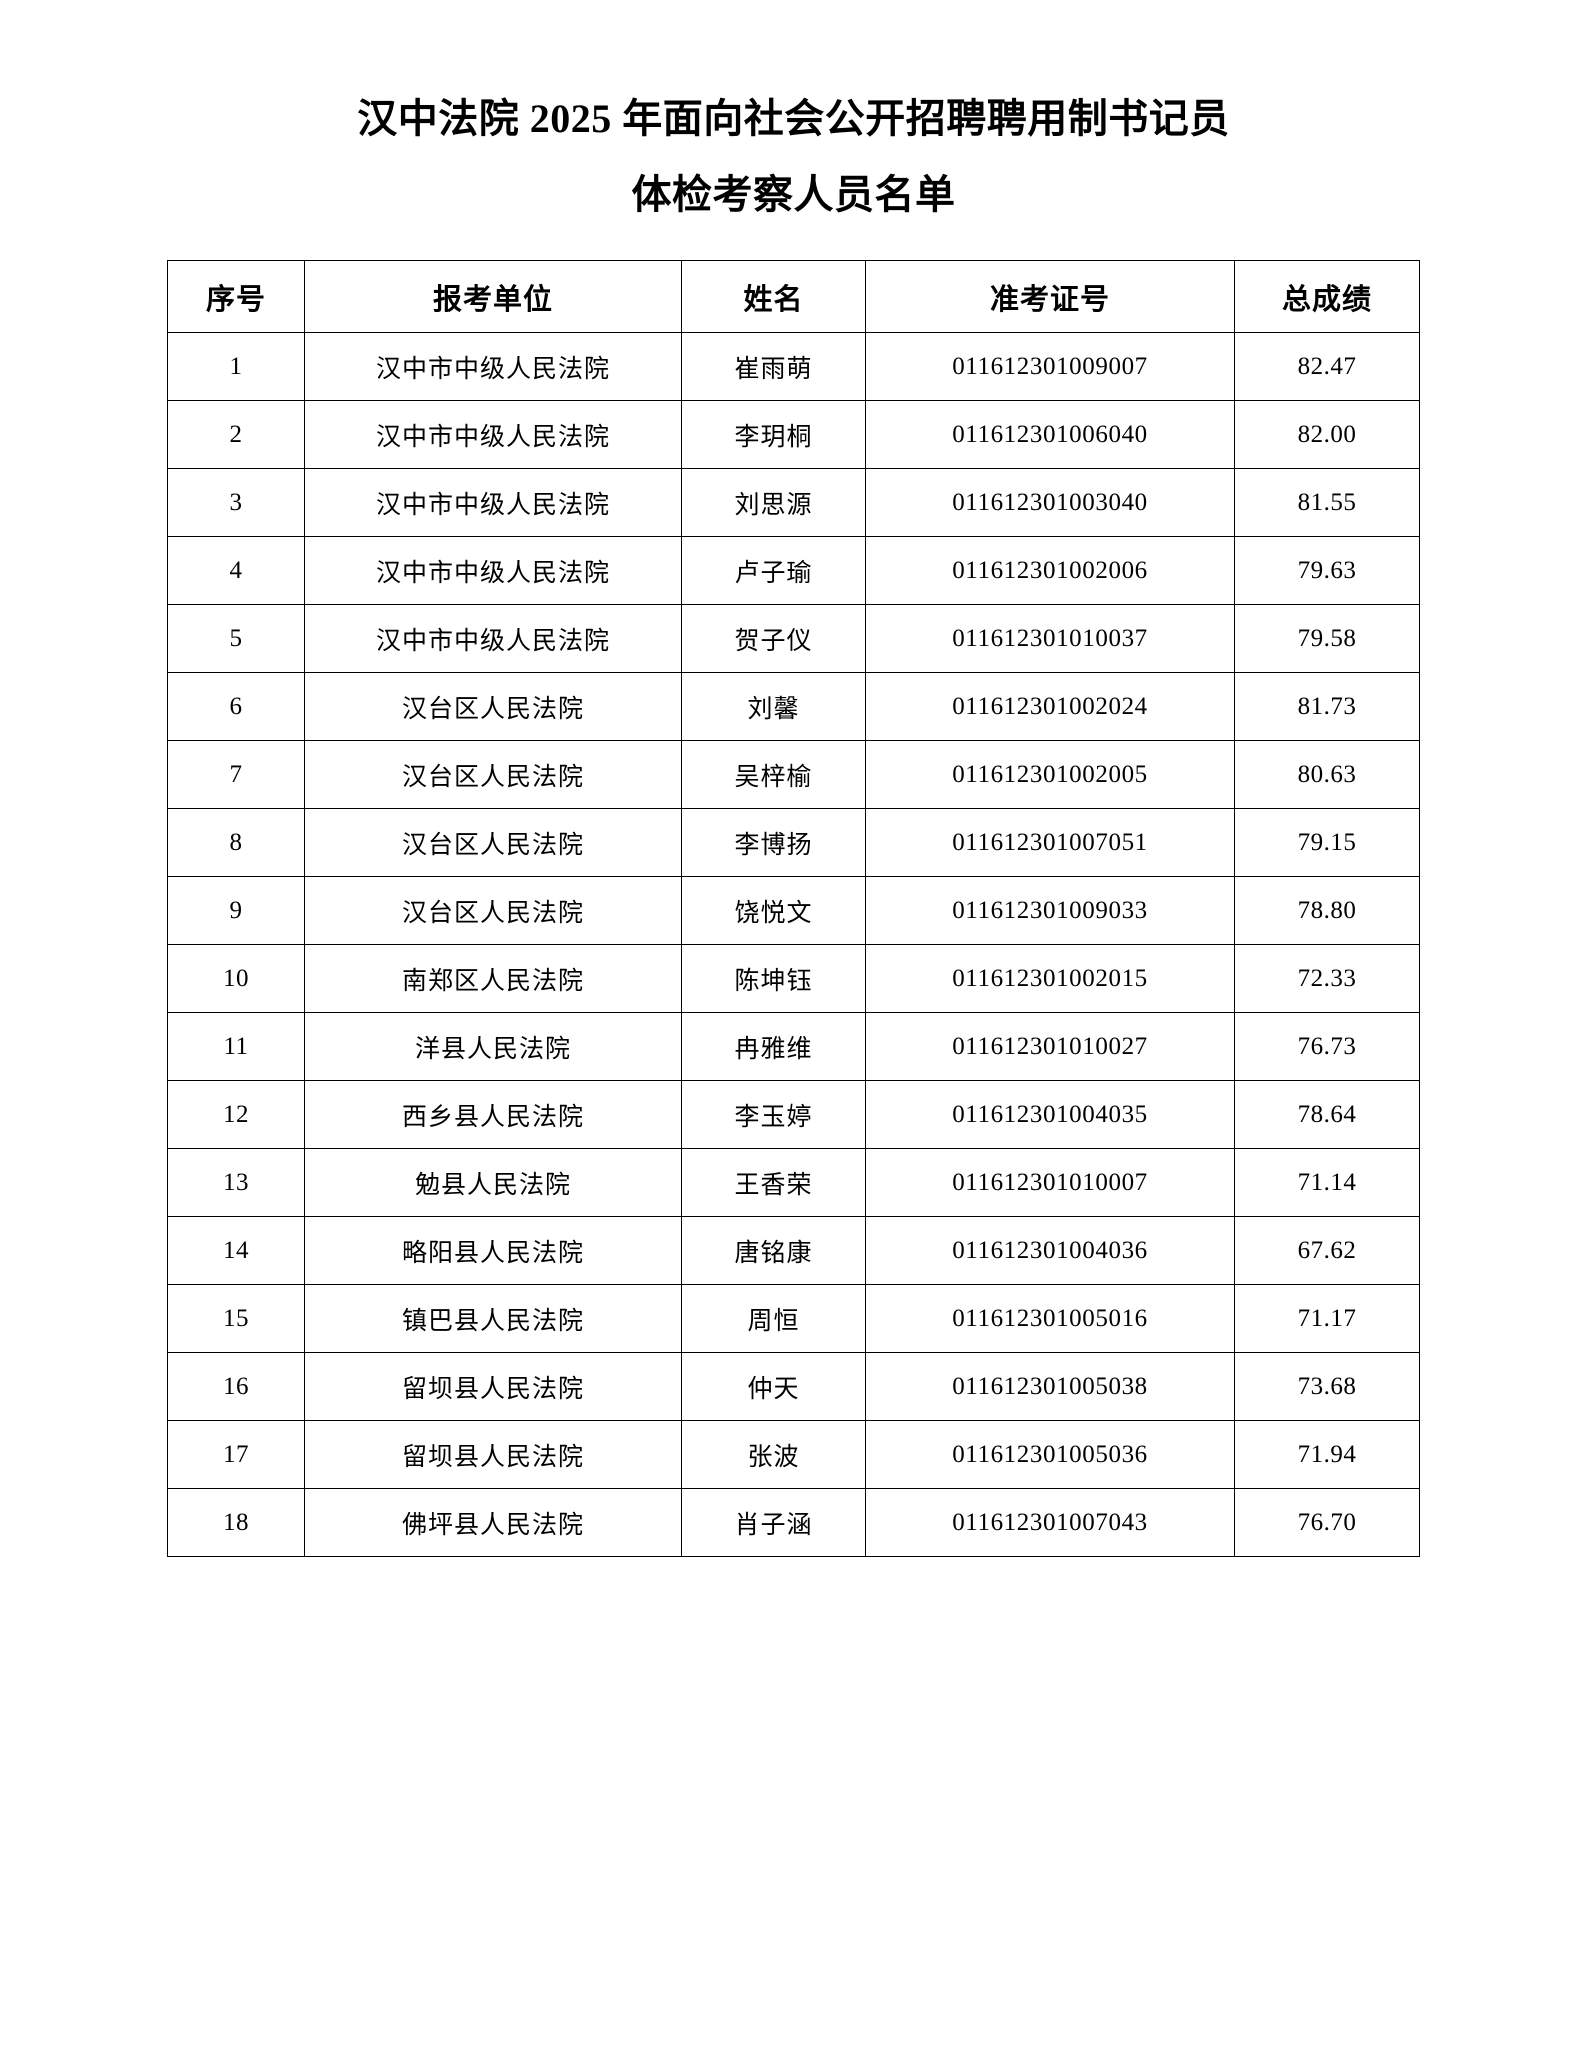  I want to click on column-header-unit: 报考单位, so click(493, 296).